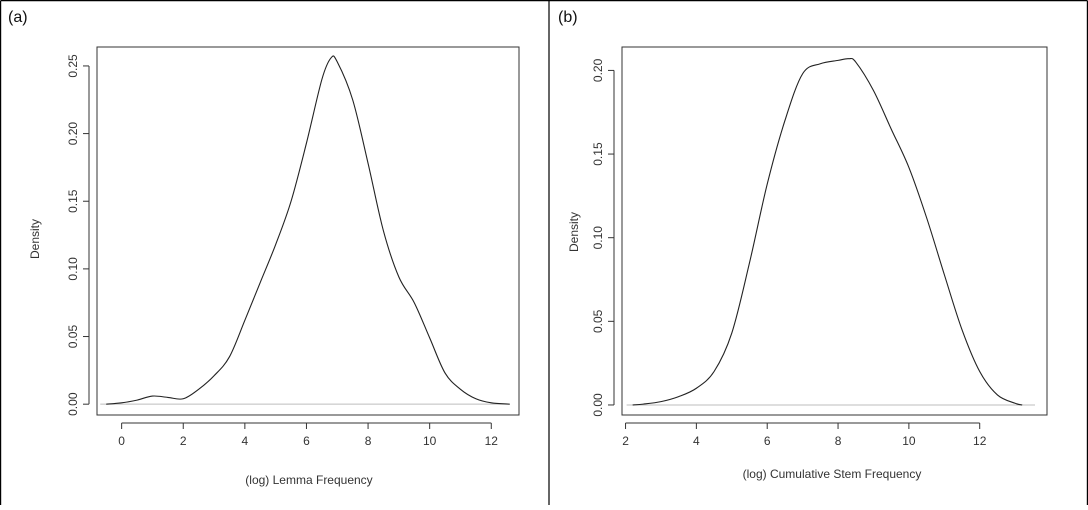 Image resolution: width=1088 pixels, height=510 pixels. What do you see at coordinates (73, 134) in the screenshot?
I see `panel-a-y-tick-label: 0.20` at bounding box center [73, 134].